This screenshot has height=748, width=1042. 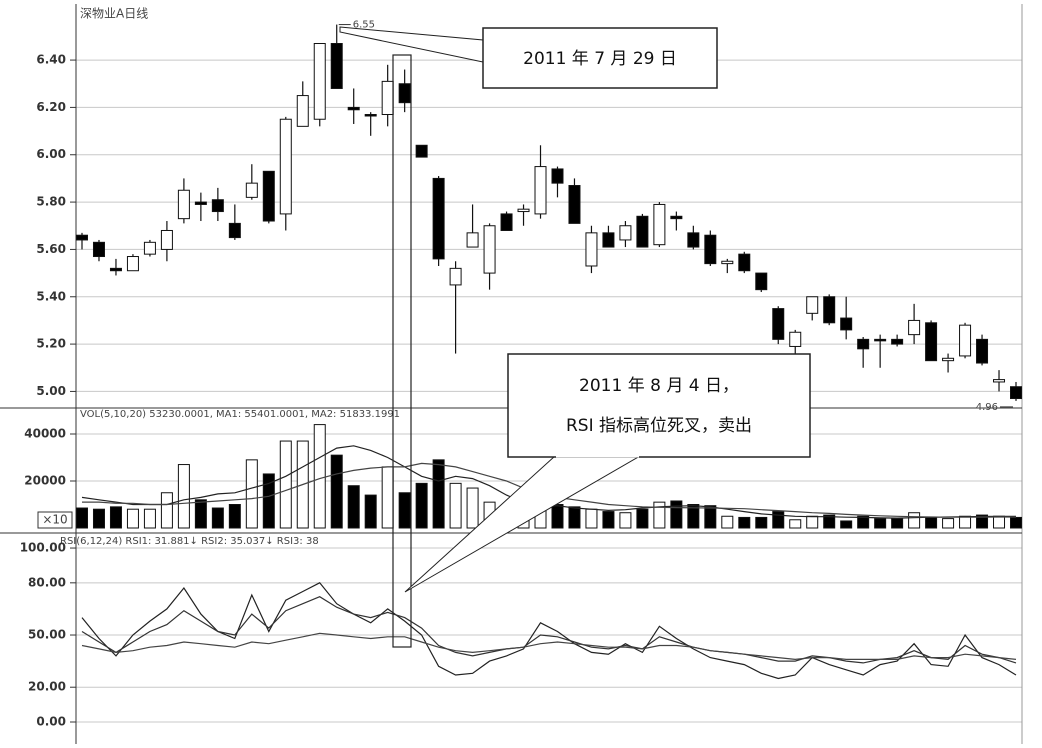 I want to click on annotation: 4.96, so click(x=987, y=407).